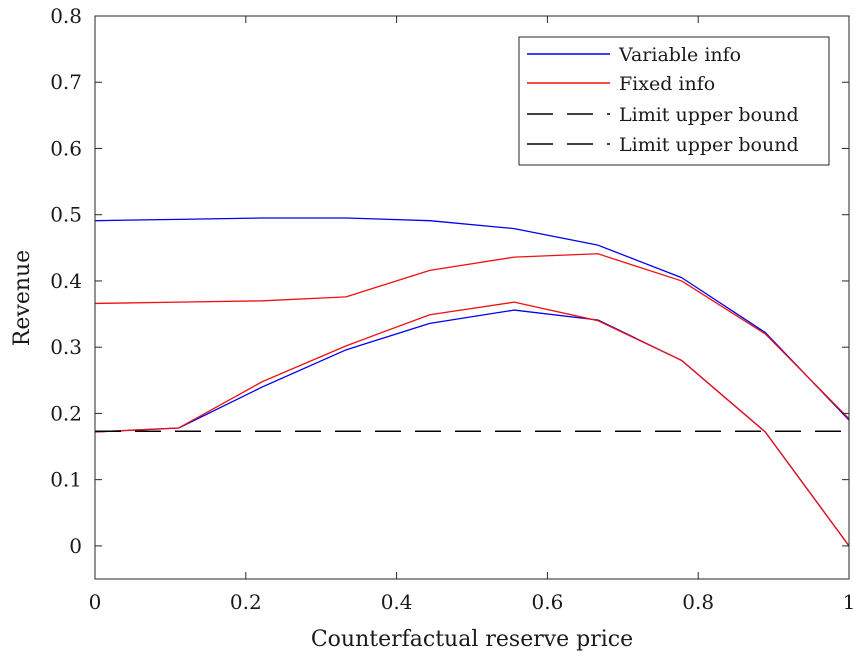 This screenshot has height=658, width=854. Describe the element at coordinates (66, 82) in the screenshot. I see `y-tick-label: 0.7` at that location.